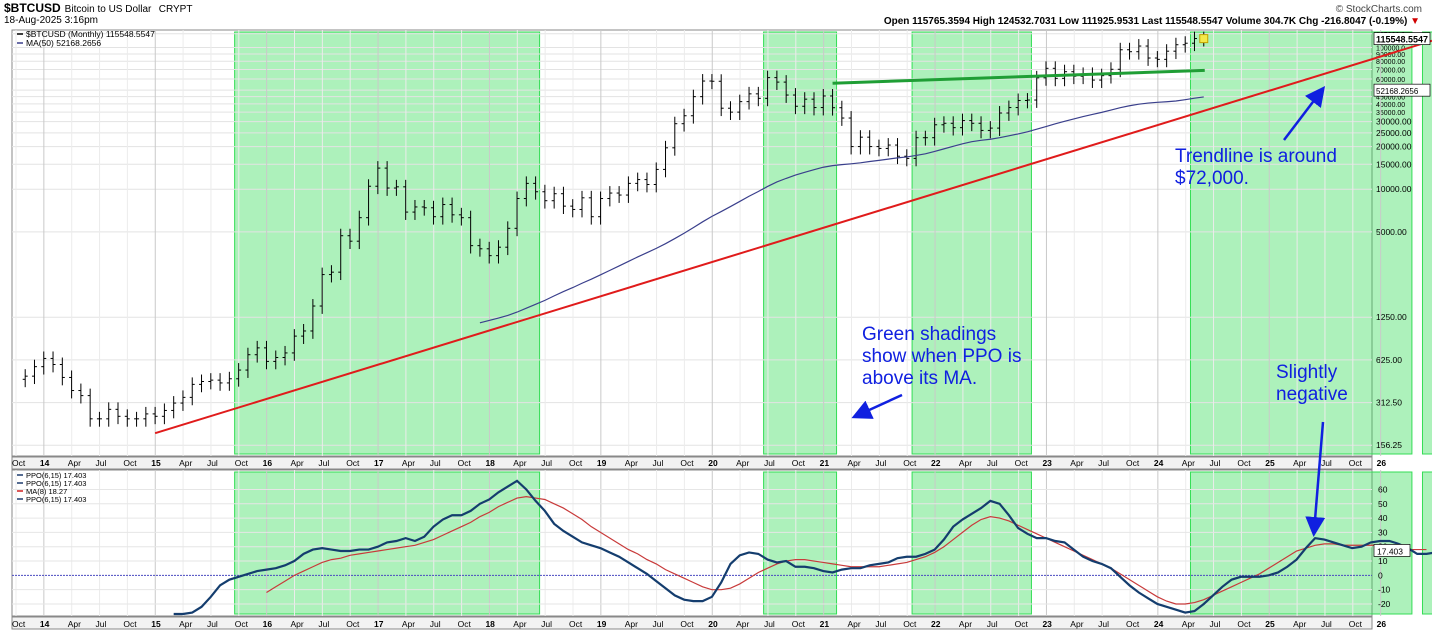 This screenshot has width=1432, height=630. What do you see at coordinates (929, 334) in the screenshot?
I see `annotation-text: Green shadings` at bounding box center [929, 334].